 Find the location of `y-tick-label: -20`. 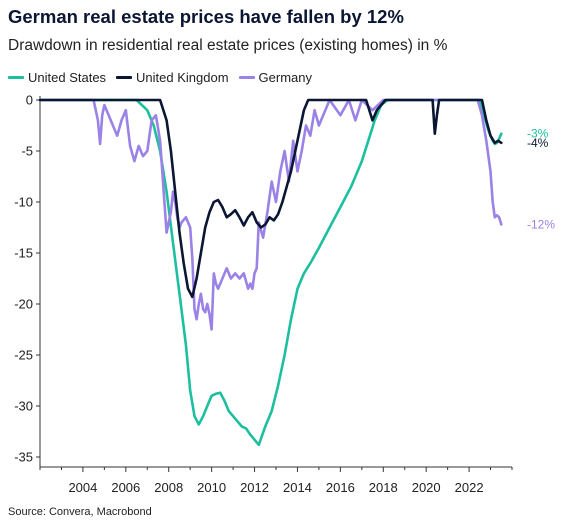

y-tick-label: -20 is located at coordinates (23, 304).